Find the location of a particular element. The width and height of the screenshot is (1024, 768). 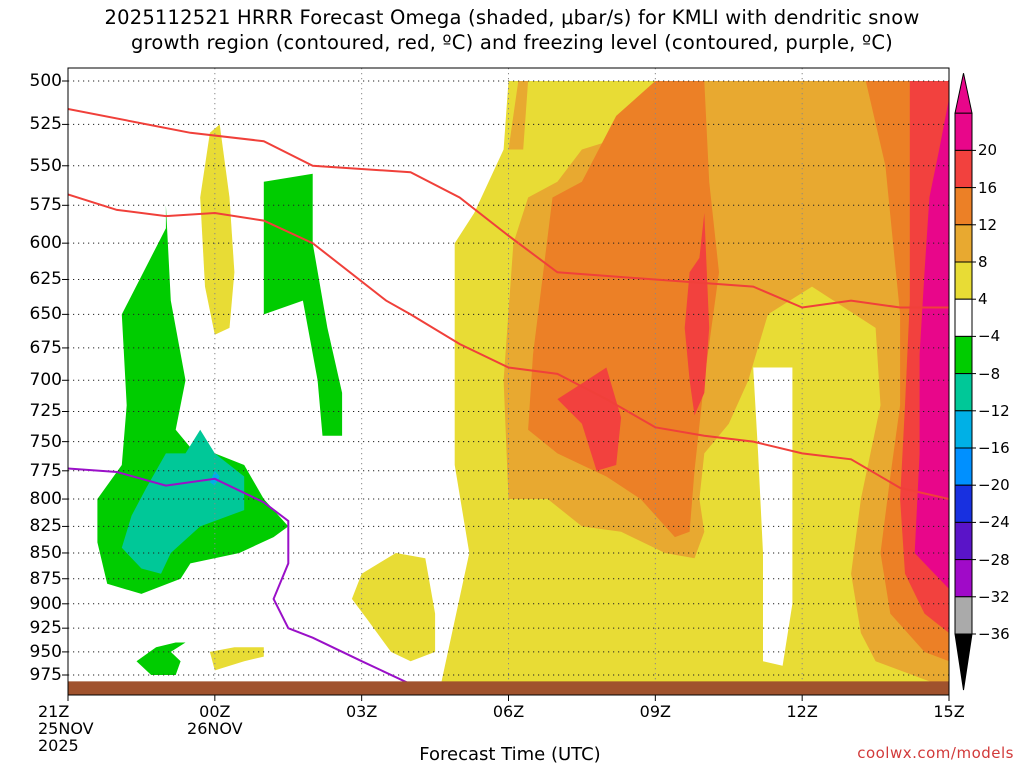

colorbar-top-arrow is located at coordinates (963, 93).